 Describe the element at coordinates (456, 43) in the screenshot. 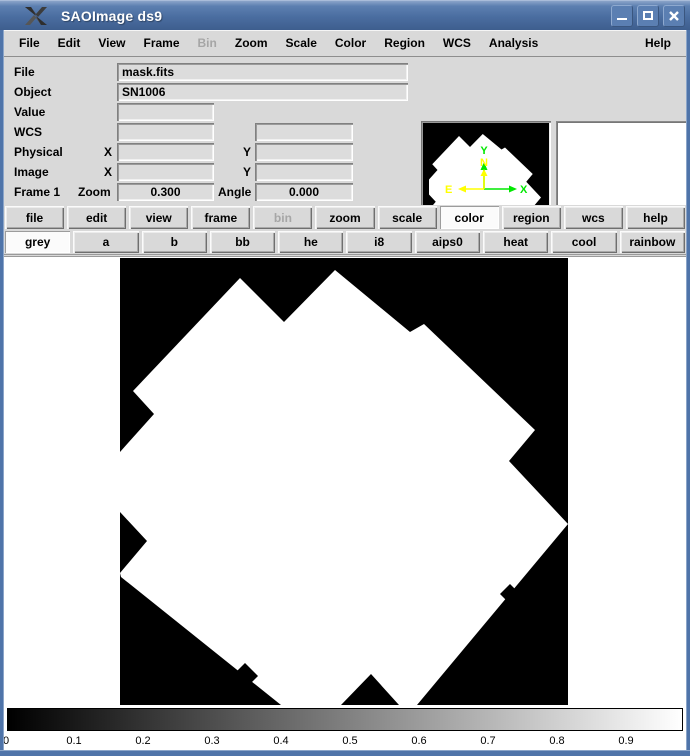

I see `menu-wcs: WCS` at that location.